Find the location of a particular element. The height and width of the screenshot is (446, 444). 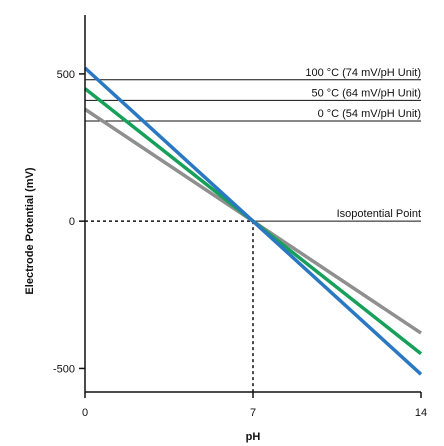

annotation-label-2: 0 °C (54 mV/pH Unit) is located at coordinates (369, 114).